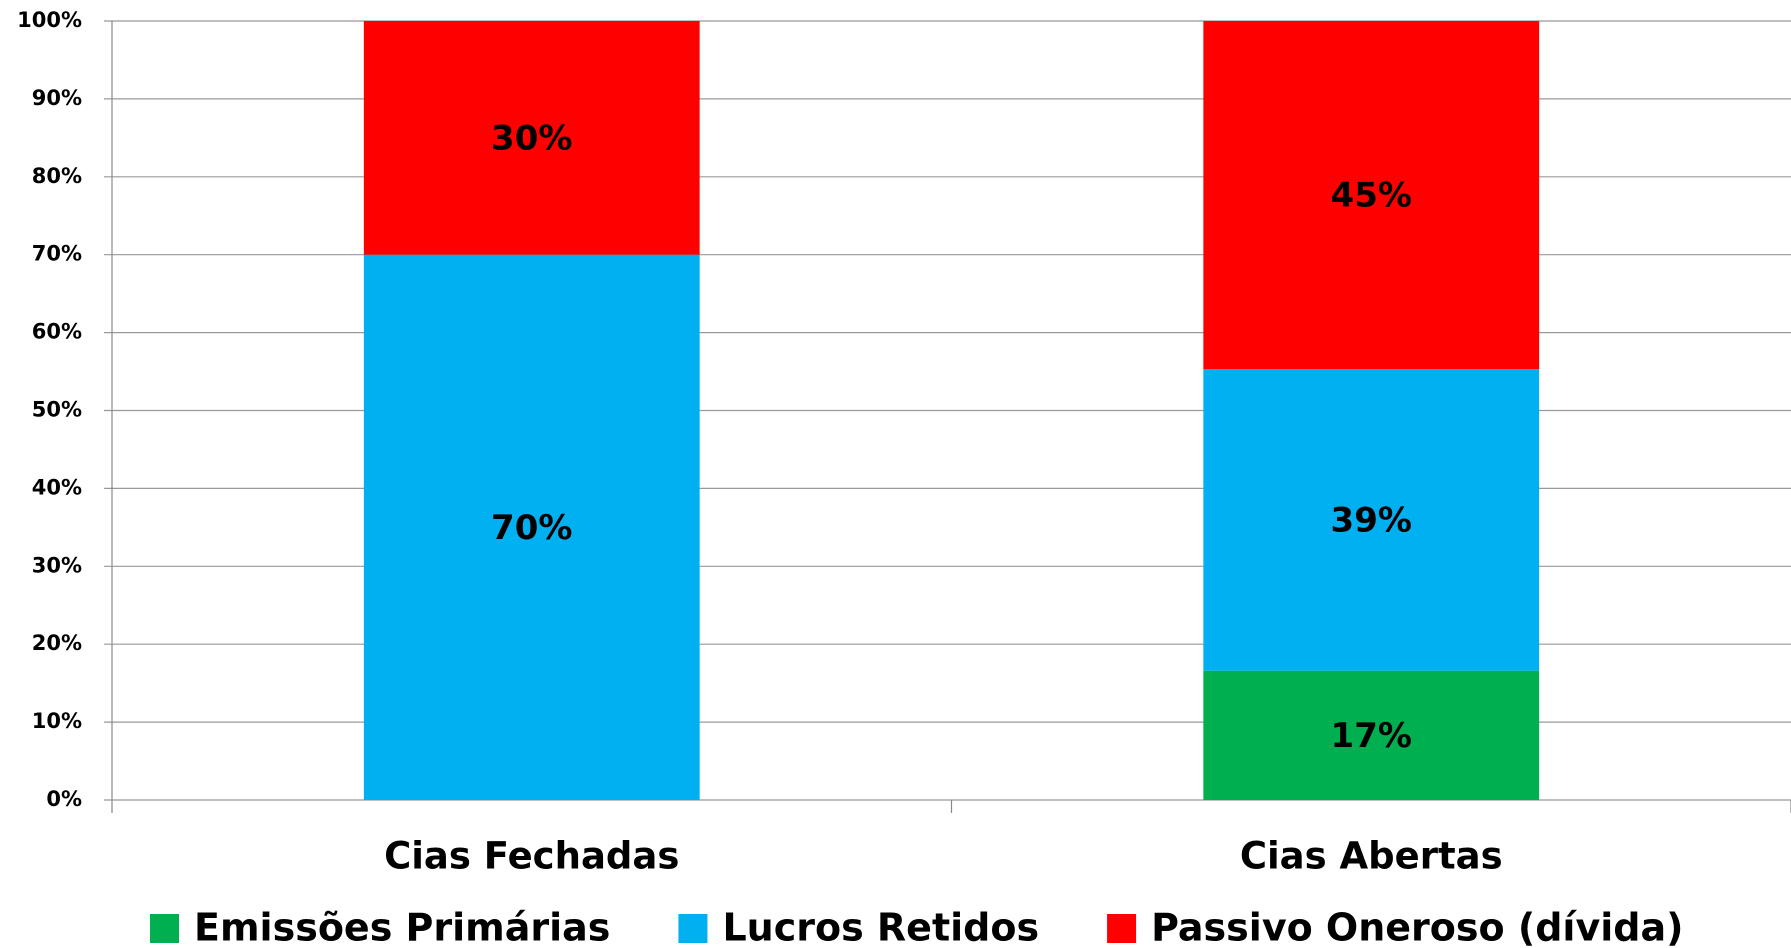 This screenshot has width=1791, height=948. I want to click on data-label: 39%, so click(1371, 520).